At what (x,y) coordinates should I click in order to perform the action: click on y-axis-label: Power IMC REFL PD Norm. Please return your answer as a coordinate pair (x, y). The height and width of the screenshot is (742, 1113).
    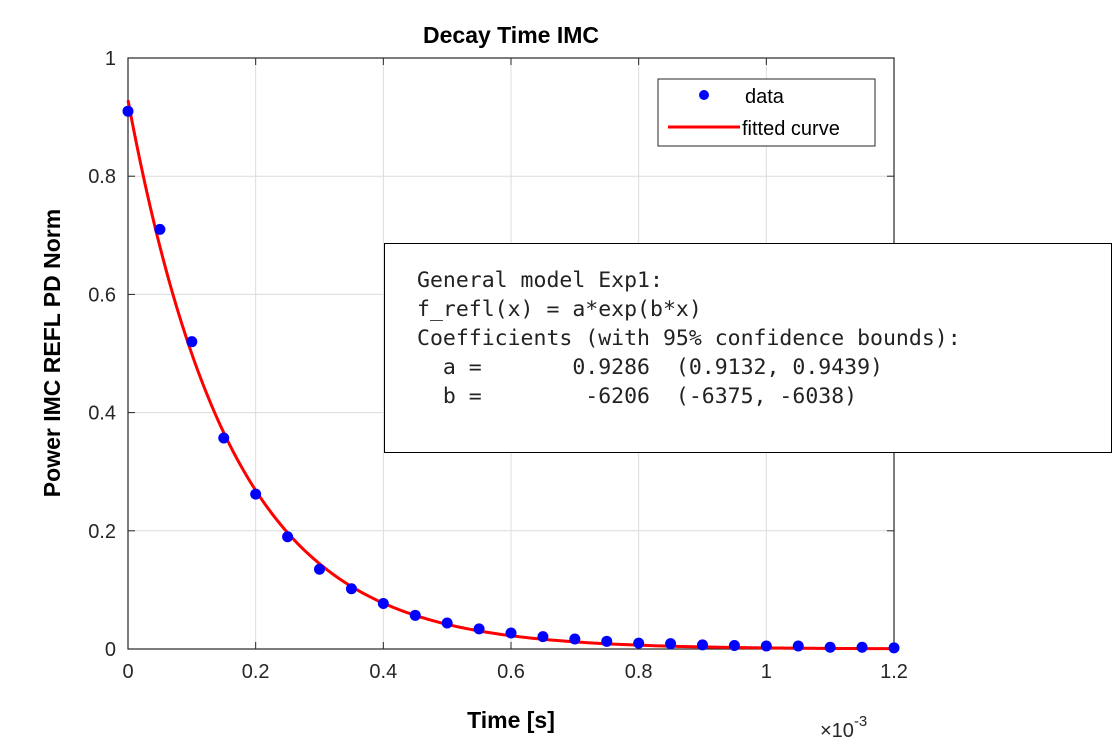
    Looking at the image, I should click on (52, 353).